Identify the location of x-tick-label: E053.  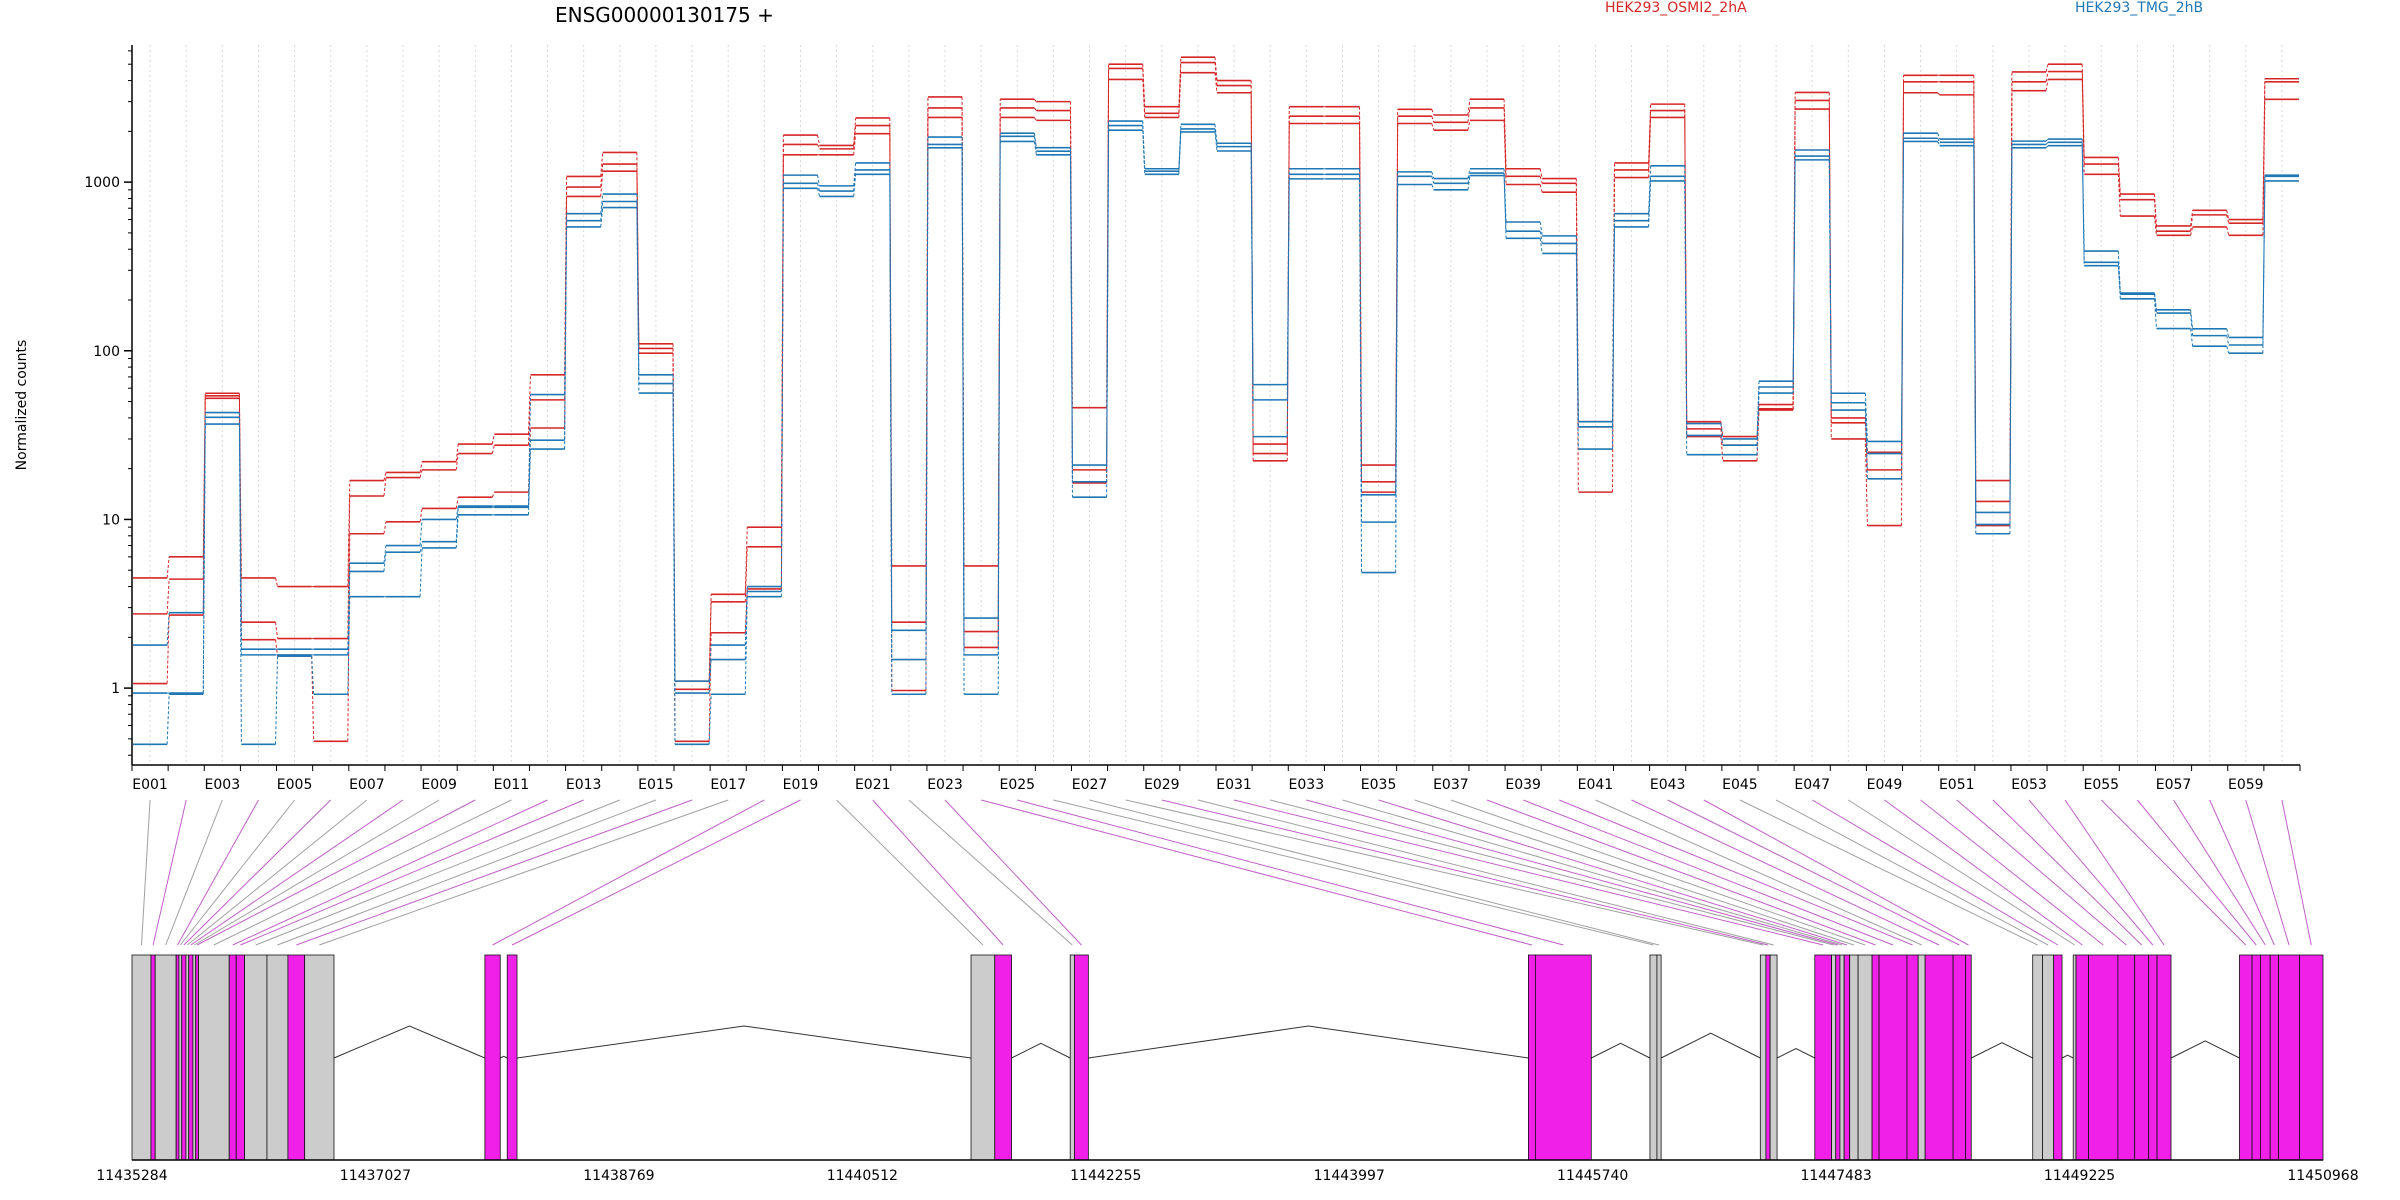
(2029, 785).